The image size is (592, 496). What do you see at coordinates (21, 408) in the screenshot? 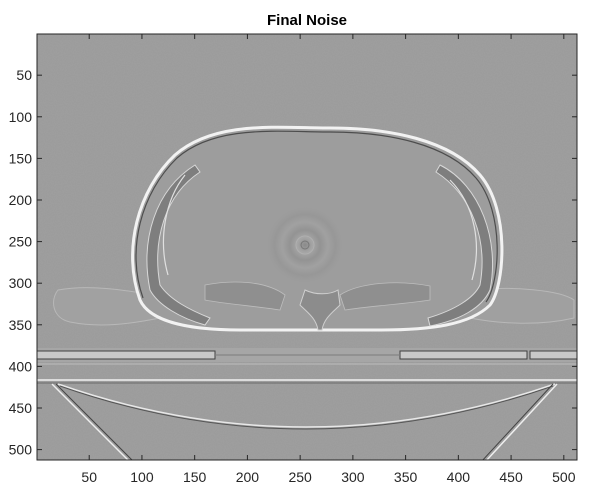
I see `y-tick-label: 450` at bounding box center [21, 408].